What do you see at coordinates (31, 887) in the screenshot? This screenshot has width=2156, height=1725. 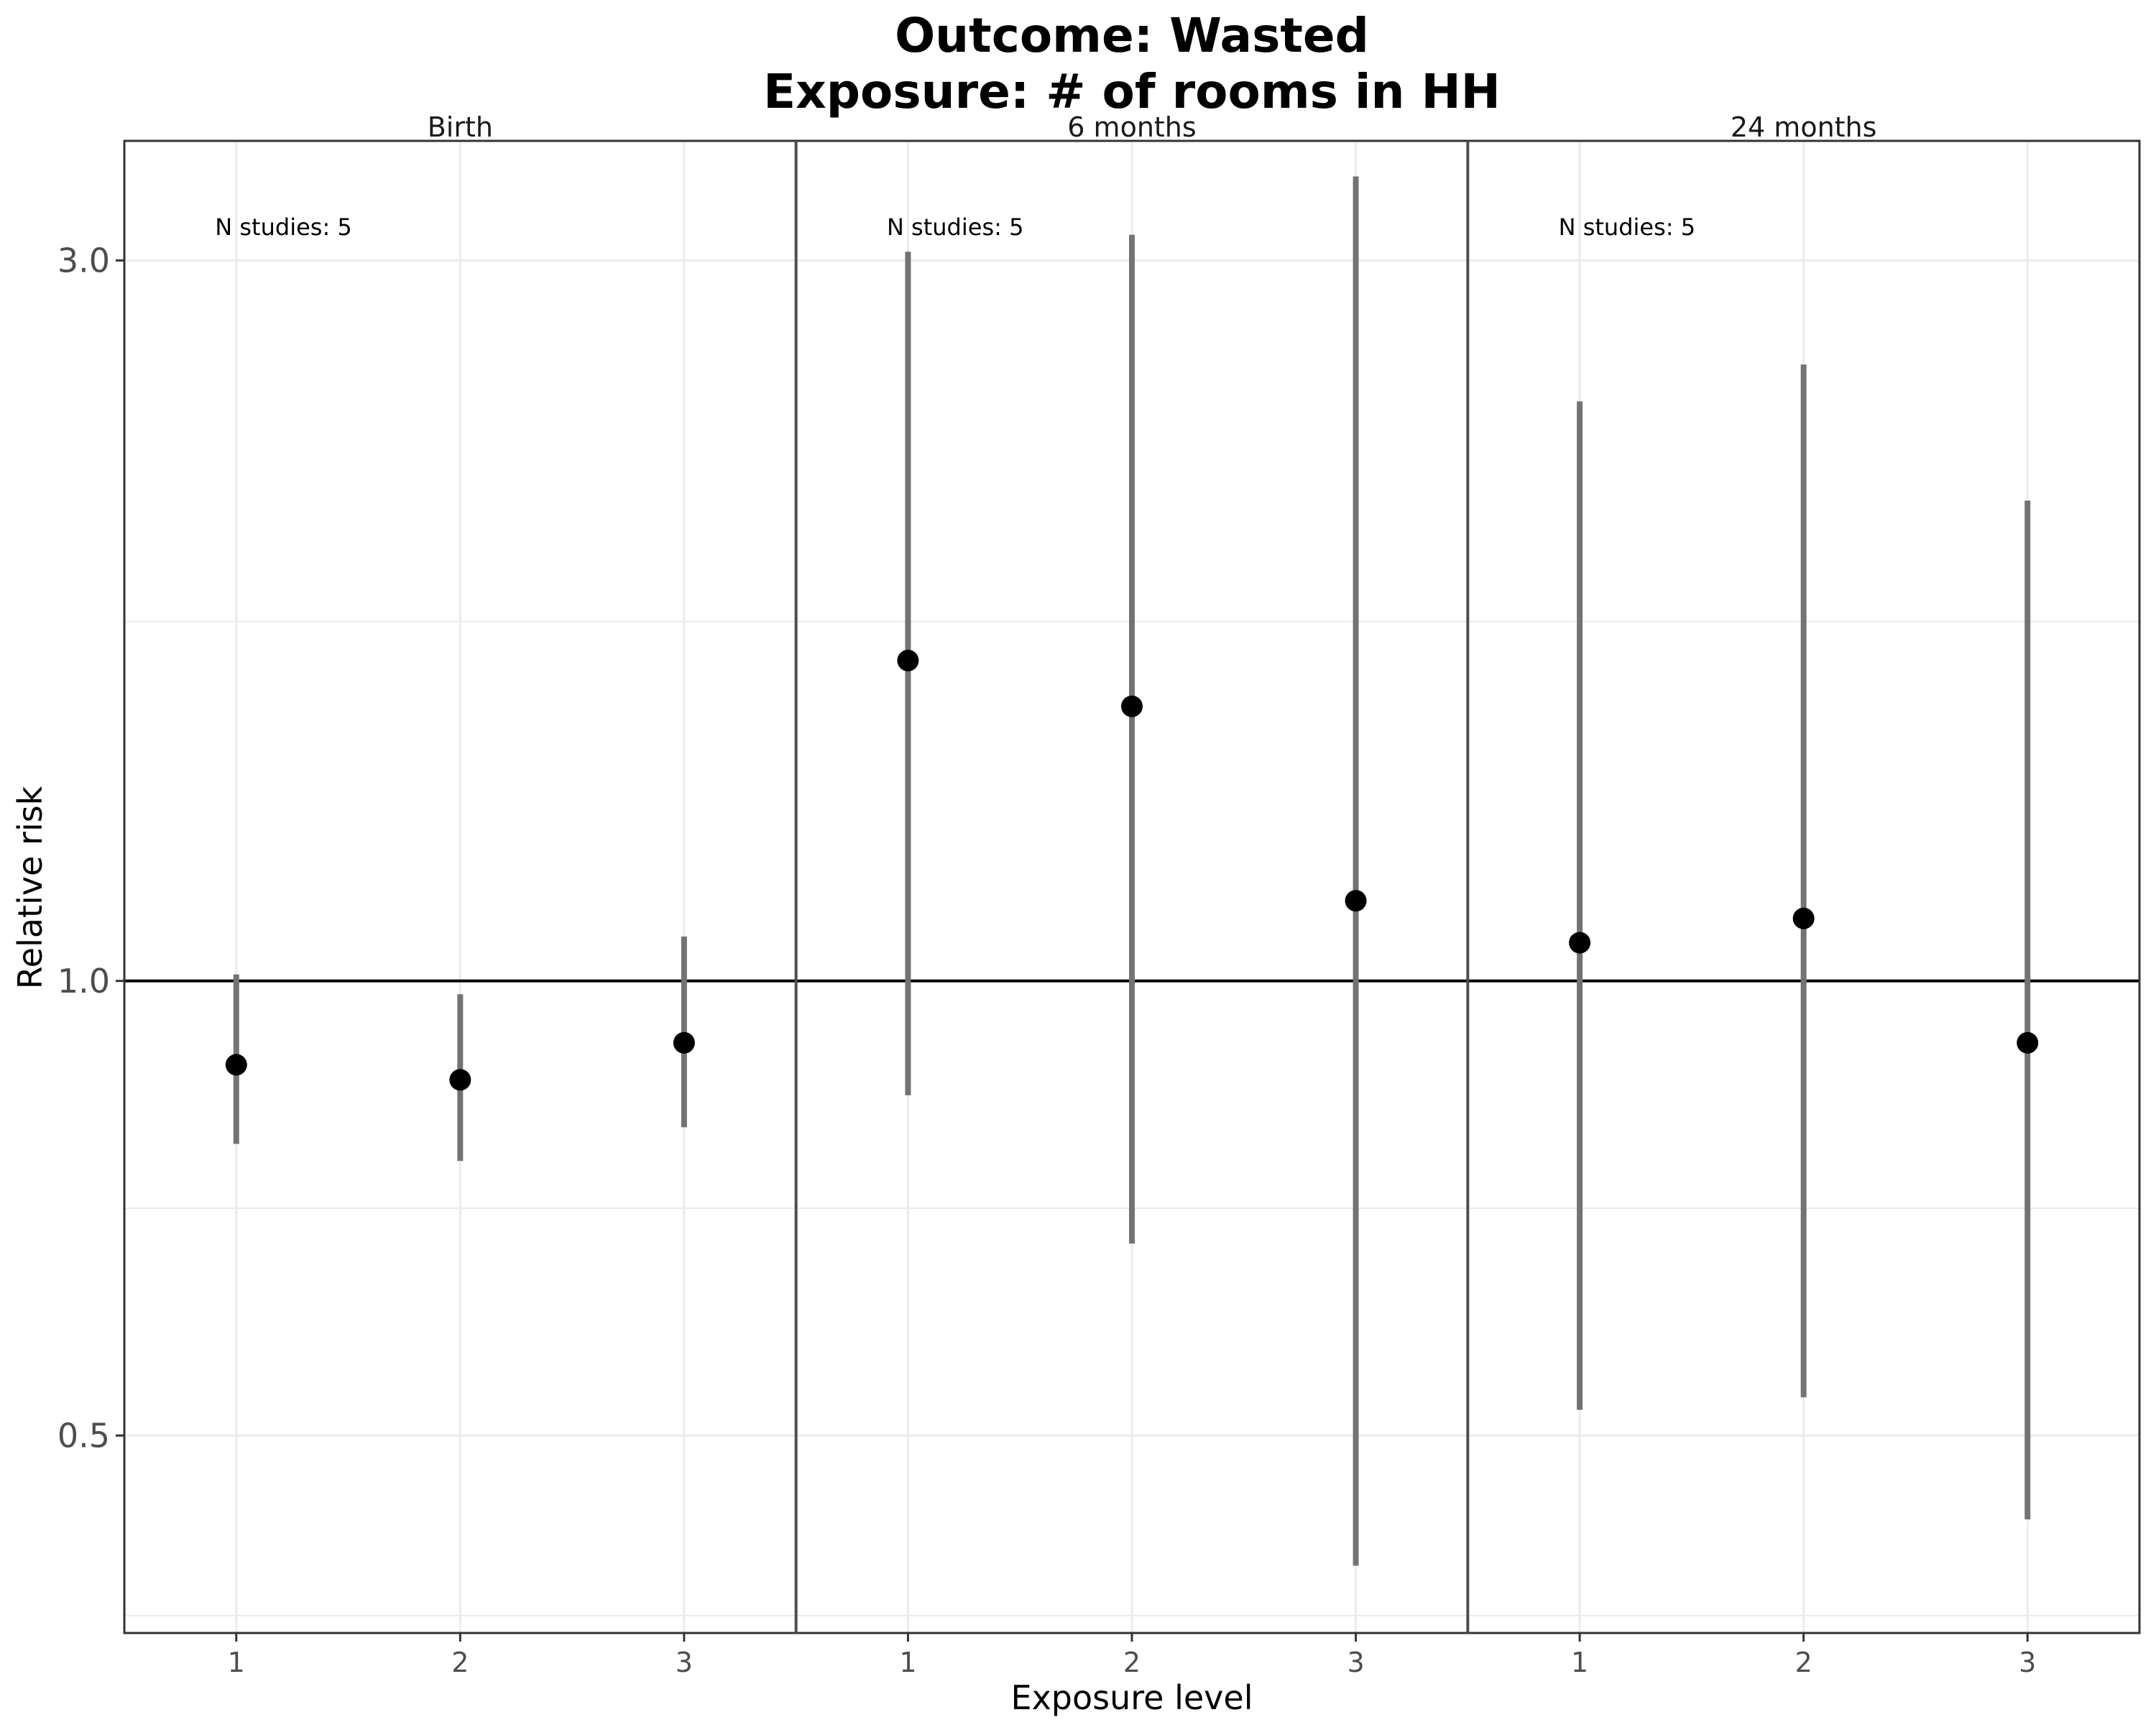 I see `y-axis-label: Relative risk` at bounding box center [31, 887].